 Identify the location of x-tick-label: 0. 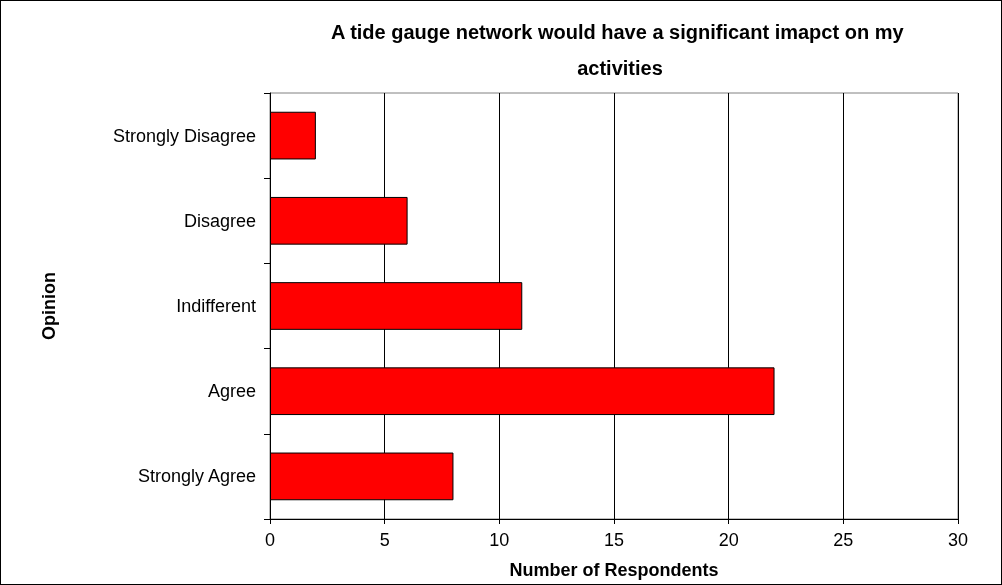
(270, 540).